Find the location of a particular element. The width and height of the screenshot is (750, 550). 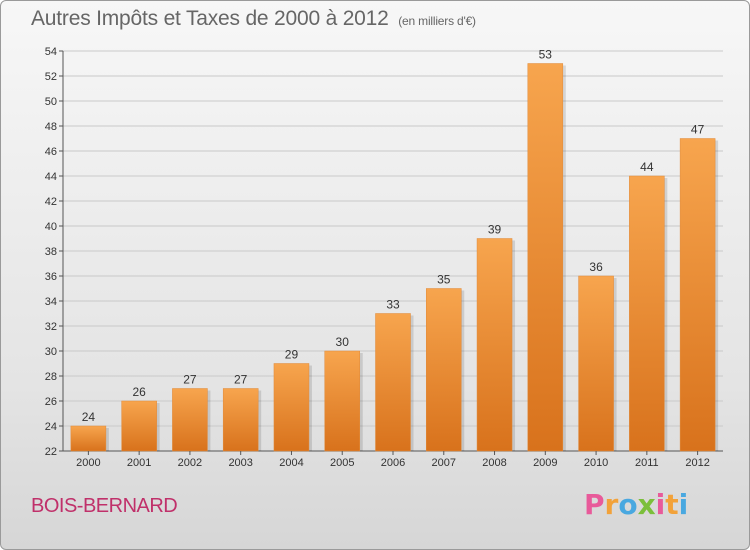

bar-value-label: 30 is located at coordinates (343, 342).